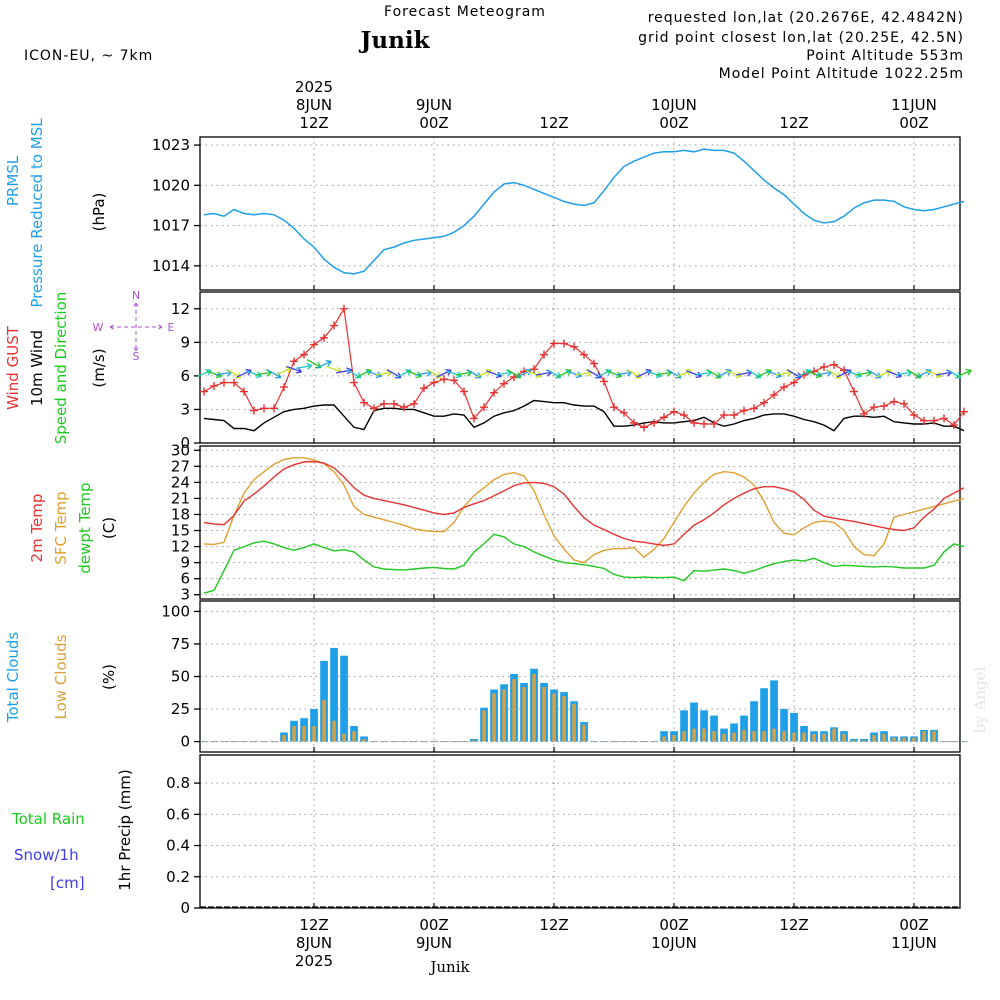  What do you see at coordinates (180, 644) in the screenshot?
I see `y-tick-label: 75` at bounding box center [180, 644].